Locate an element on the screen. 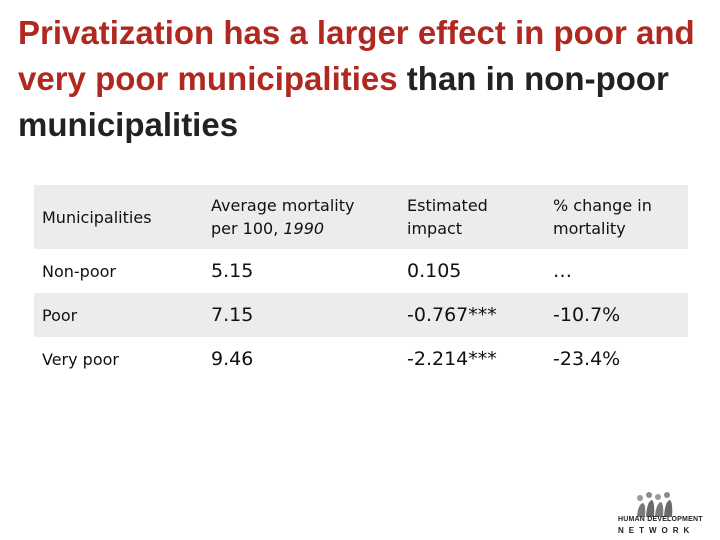 Image resolution: width=720 pixels, height=540 pixels. table-row: Very poor 9.46 -2.214*** -23.4% is located at coordinates (361, 359).